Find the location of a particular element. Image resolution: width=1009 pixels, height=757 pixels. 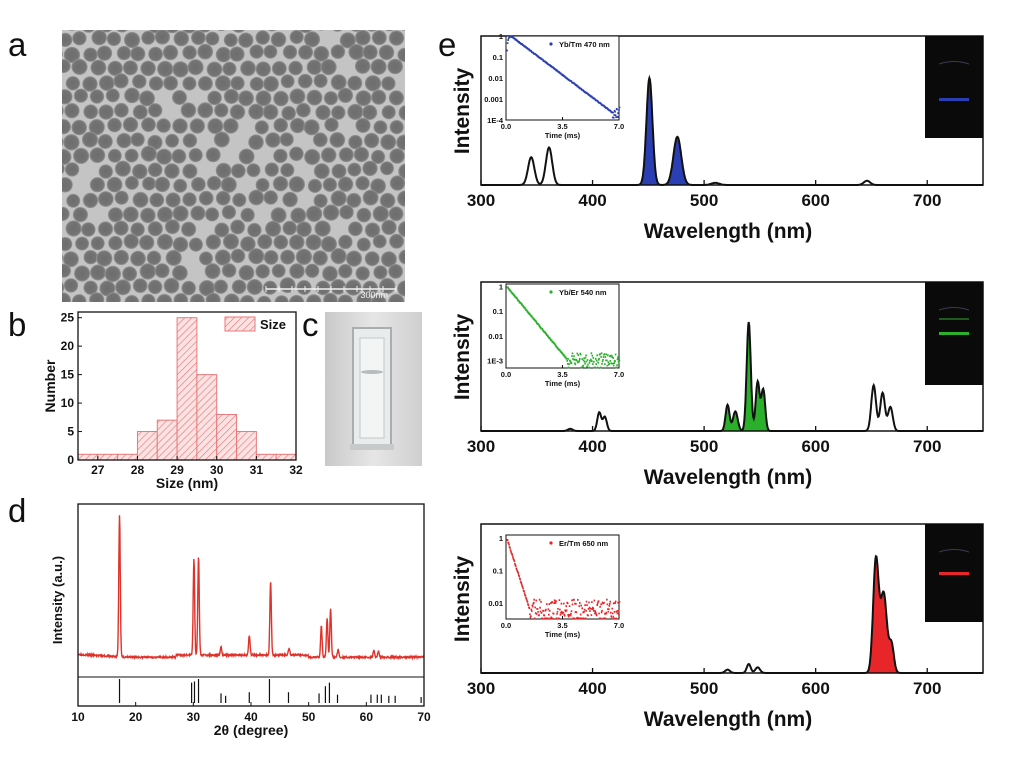

inset-legend-label: Er/Tm 650 nm is located at coordinates (584, 543).